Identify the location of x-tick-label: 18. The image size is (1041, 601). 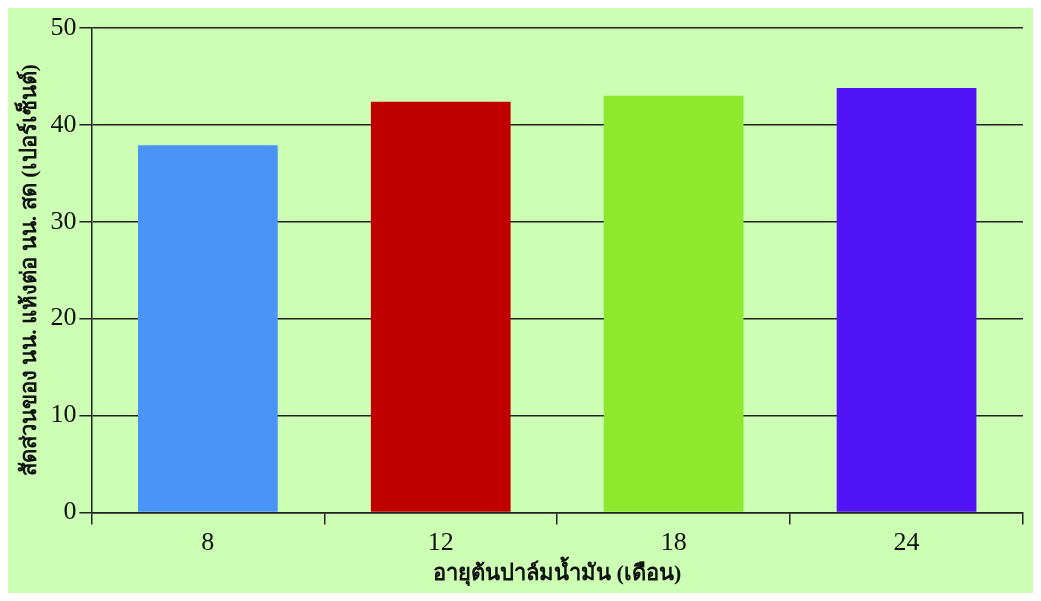
(673, 541).